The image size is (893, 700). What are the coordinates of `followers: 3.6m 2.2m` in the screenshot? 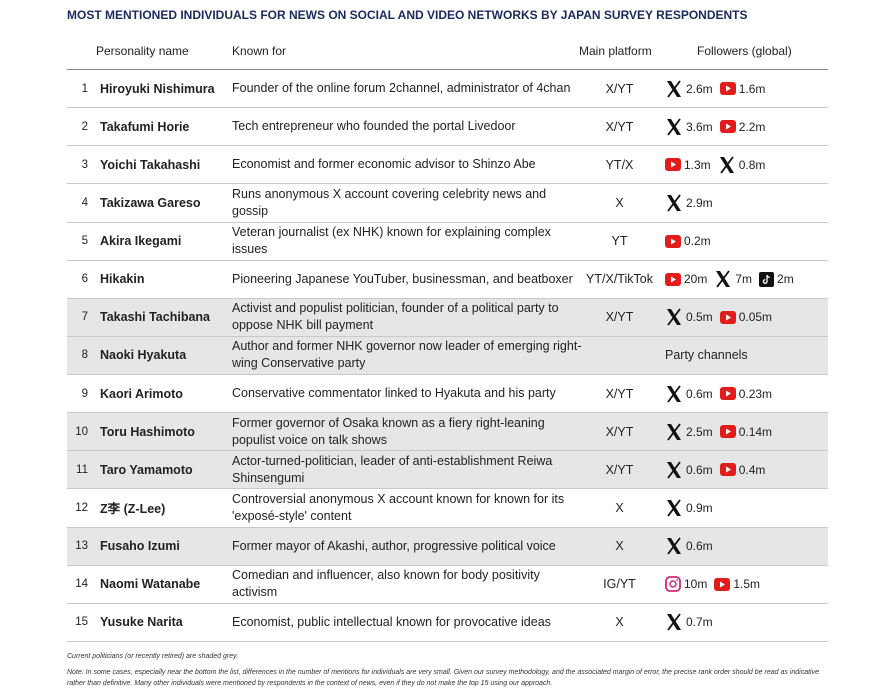 It's located at (750, 126).